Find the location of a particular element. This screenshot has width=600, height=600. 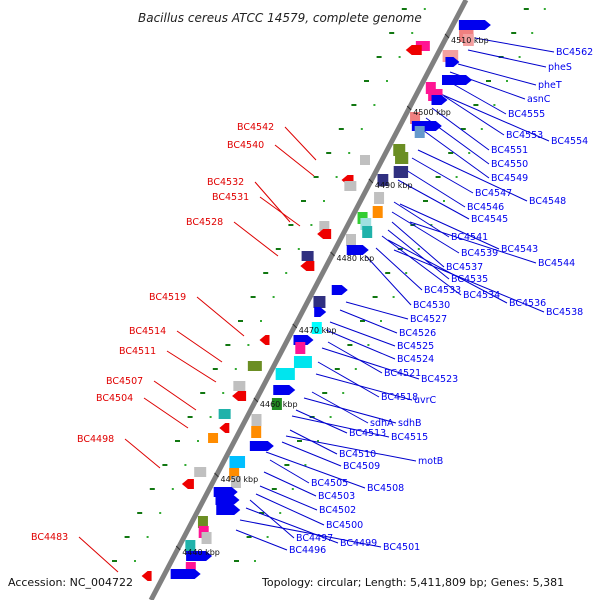

forward-gene-label: BC4554 is located at coordinates (569, 141).